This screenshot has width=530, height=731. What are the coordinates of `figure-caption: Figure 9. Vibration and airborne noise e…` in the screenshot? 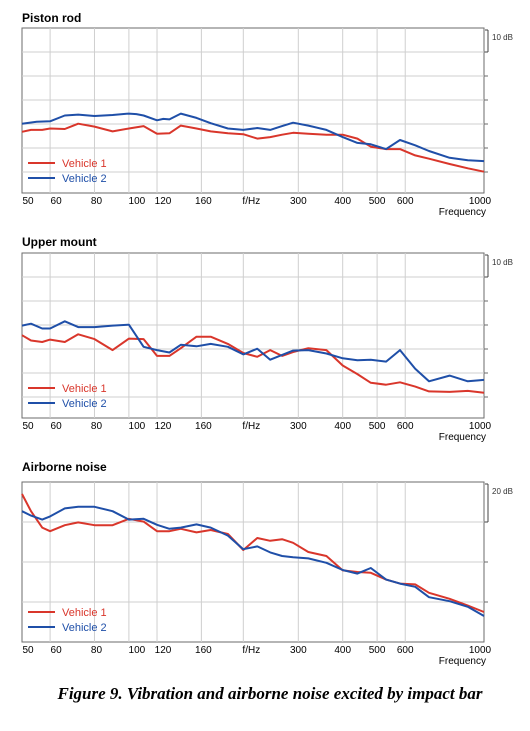 It's located at (270, 693).